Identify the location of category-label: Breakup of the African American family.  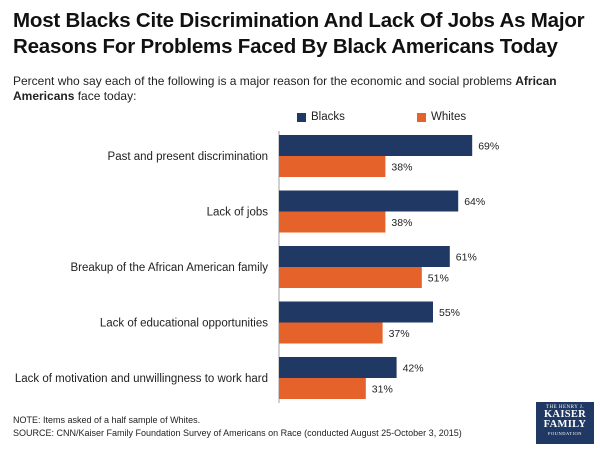
(169, 268).